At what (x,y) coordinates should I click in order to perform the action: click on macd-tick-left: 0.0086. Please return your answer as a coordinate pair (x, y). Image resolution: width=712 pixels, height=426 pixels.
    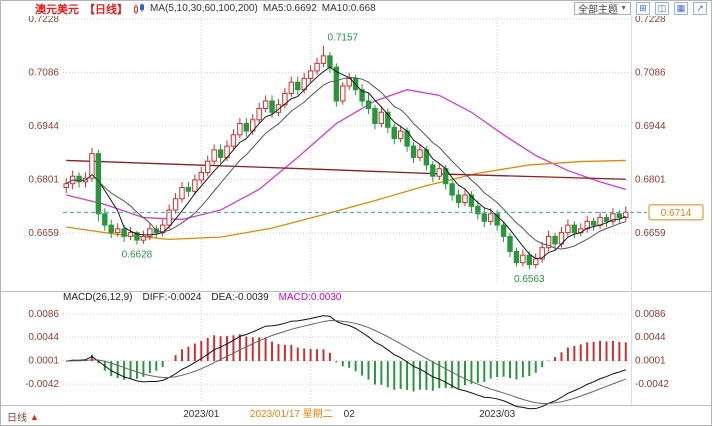
    Looking at the image, I should click on (43, 314).